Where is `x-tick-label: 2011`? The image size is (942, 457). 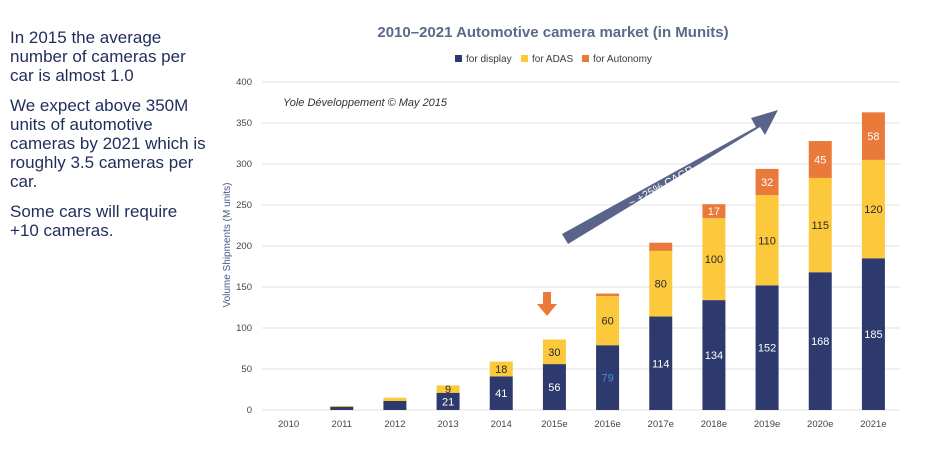
x-tick-label: 2011 is located at coordinates (342, 424).